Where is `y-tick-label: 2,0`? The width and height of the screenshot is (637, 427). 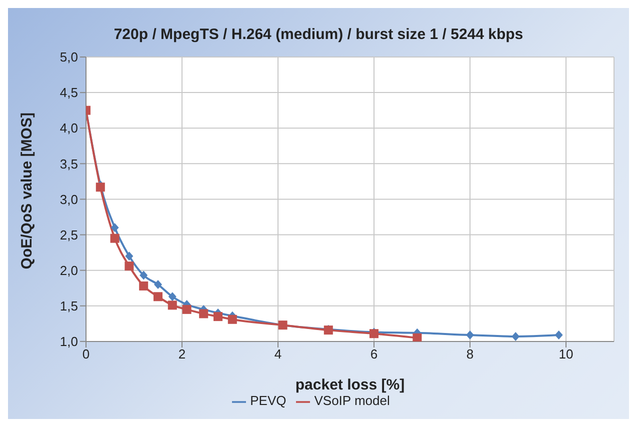
y-tick-label: 2,0 is located at coordinates (69, 270).